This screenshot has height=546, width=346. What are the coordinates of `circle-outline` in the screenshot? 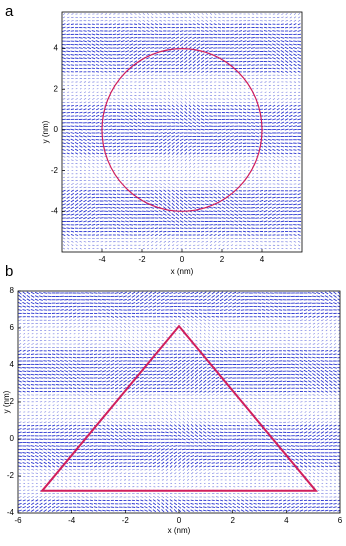 It's located at (182, 130).